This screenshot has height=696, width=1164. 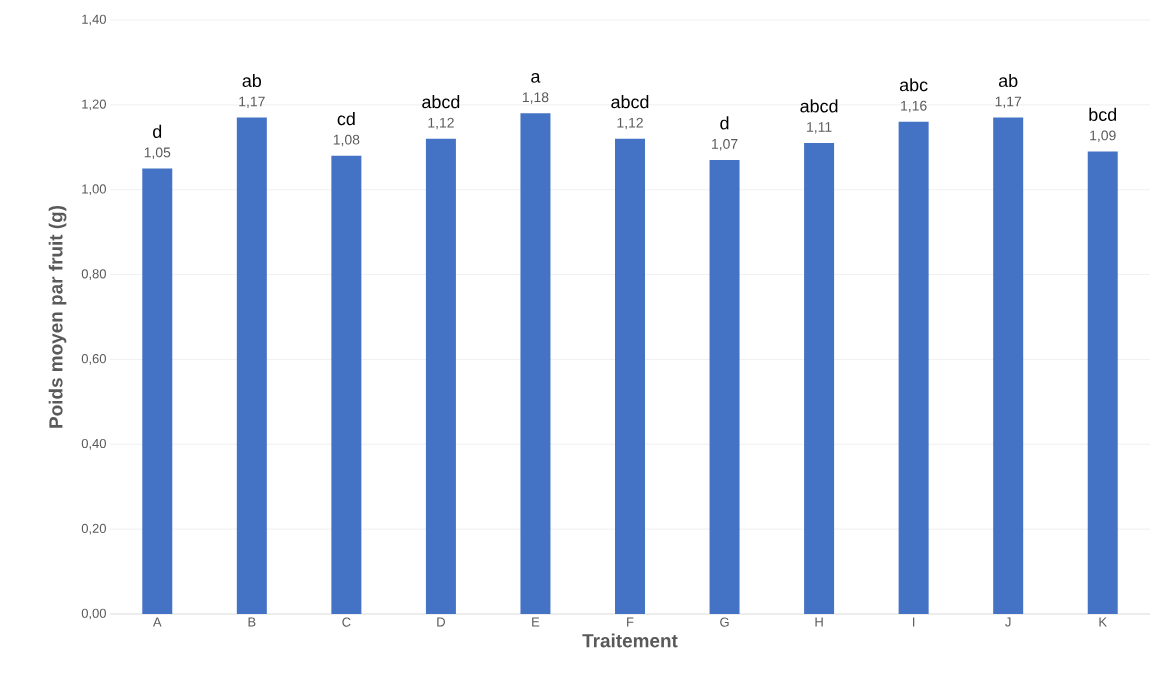 What do you see at coordinates (57, 316) in the screenshot?
I see `y-axis-title: Poids moyen par fruit (g)` at bounding box center [57, 316].